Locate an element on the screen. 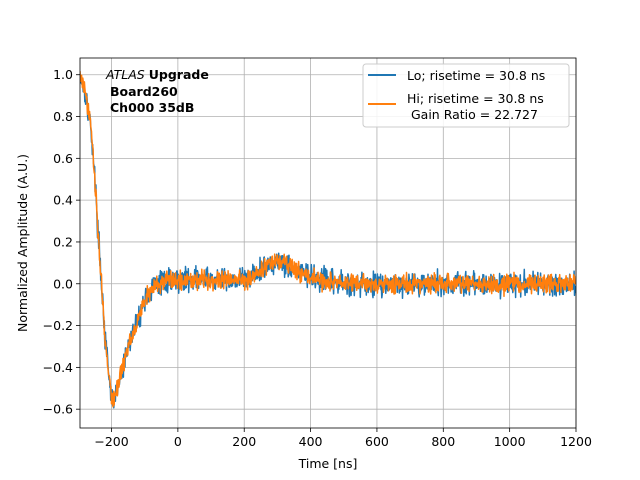 Image resolution: width=640 pixels, height=480 pixels. channel-label: Ch000 35dB is located at coordinates (152, 107).